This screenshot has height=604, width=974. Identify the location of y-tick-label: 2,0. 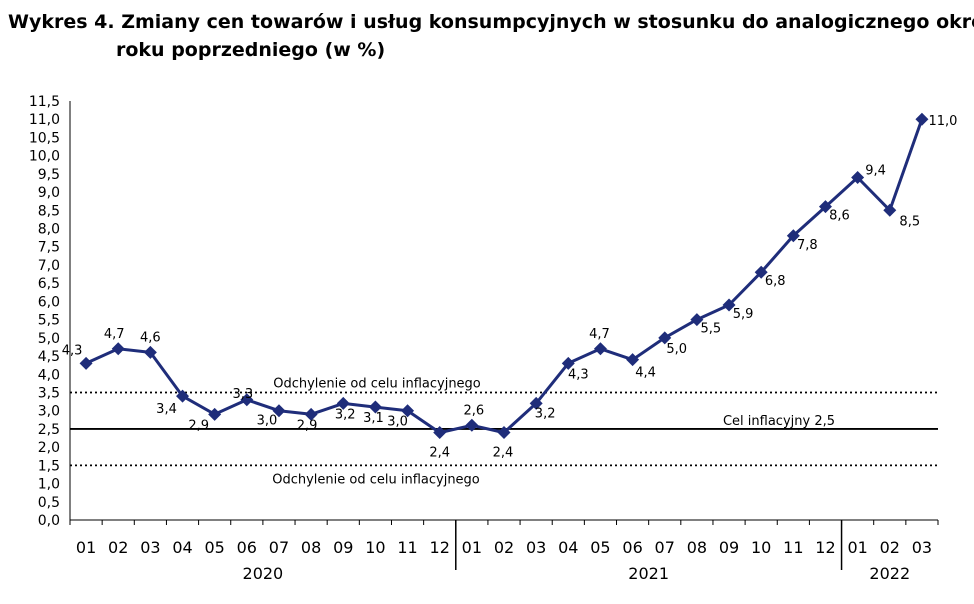
(49, 448).